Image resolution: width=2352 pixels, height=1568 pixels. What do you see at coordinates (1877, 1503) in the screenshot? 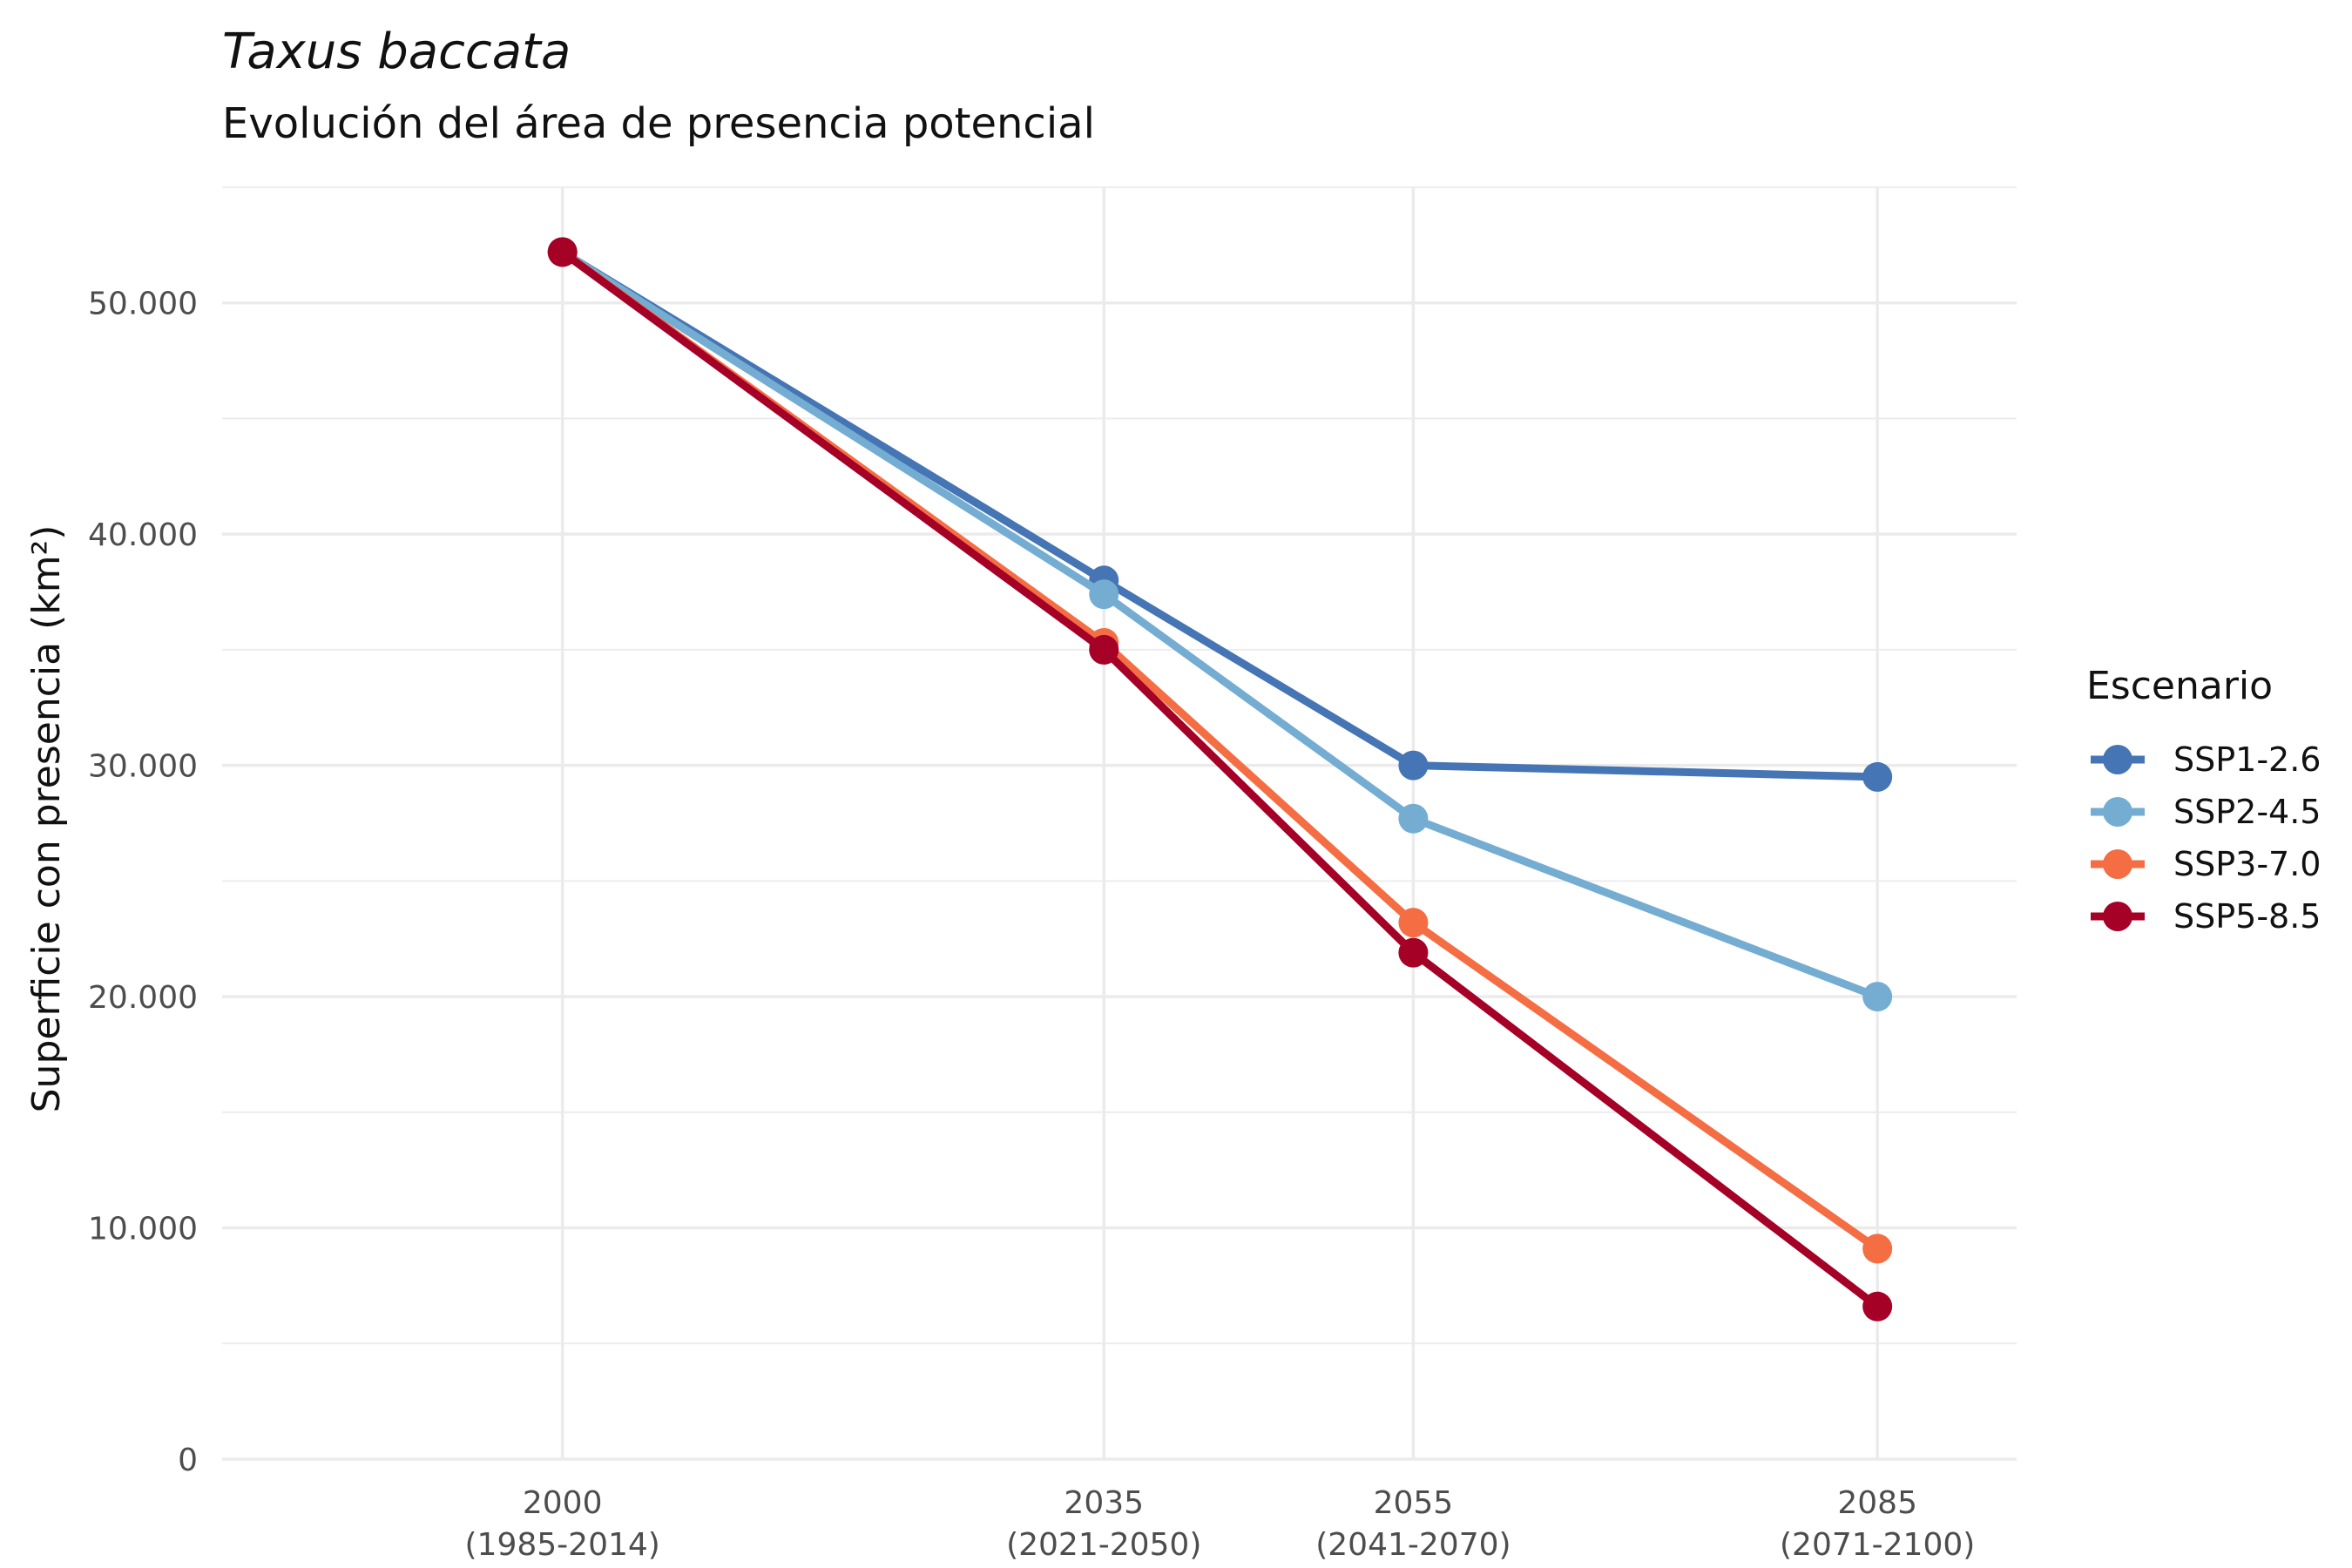
I see `x-tick-label: 2085` at bounding box center [1877, 1503].